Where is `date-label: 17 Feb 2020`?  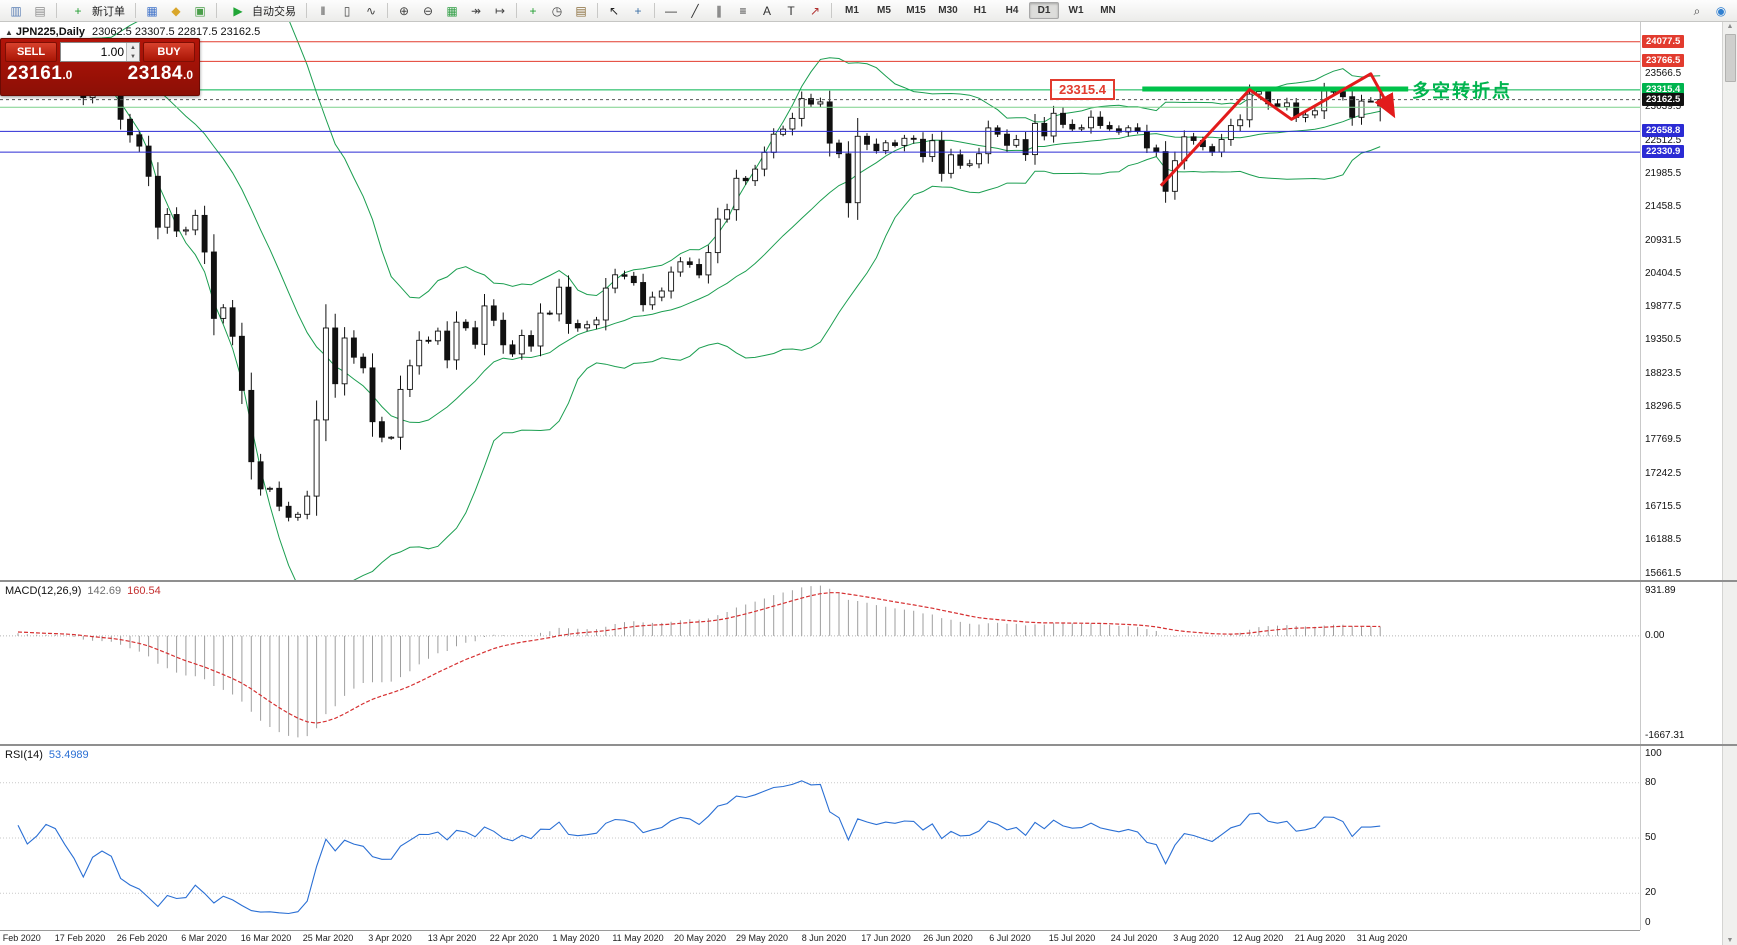 date-label: 17 Feb 2020 is located at coordinates (80, 938).